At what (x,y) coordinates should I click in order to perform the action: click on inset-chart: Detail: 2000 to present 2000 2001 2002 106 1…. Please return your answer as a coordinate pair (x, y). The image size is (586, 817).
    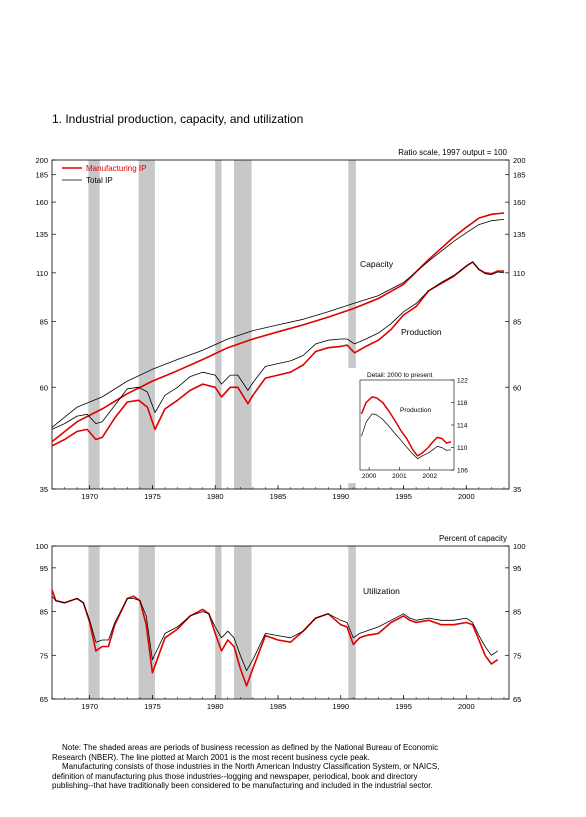
    Looking at the image, I should click on (407, 425).